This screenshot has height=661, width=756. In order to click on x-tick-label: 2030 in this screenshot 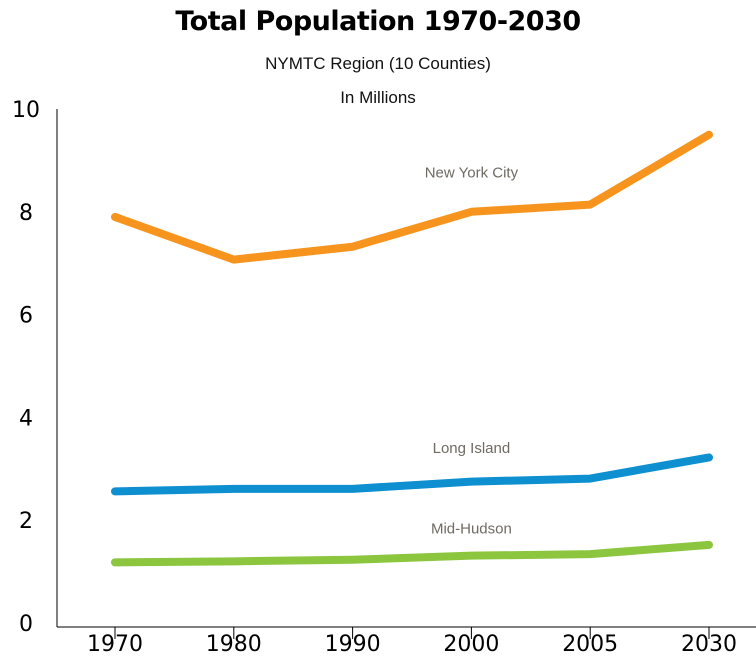, I will do `click(709, 644)`.